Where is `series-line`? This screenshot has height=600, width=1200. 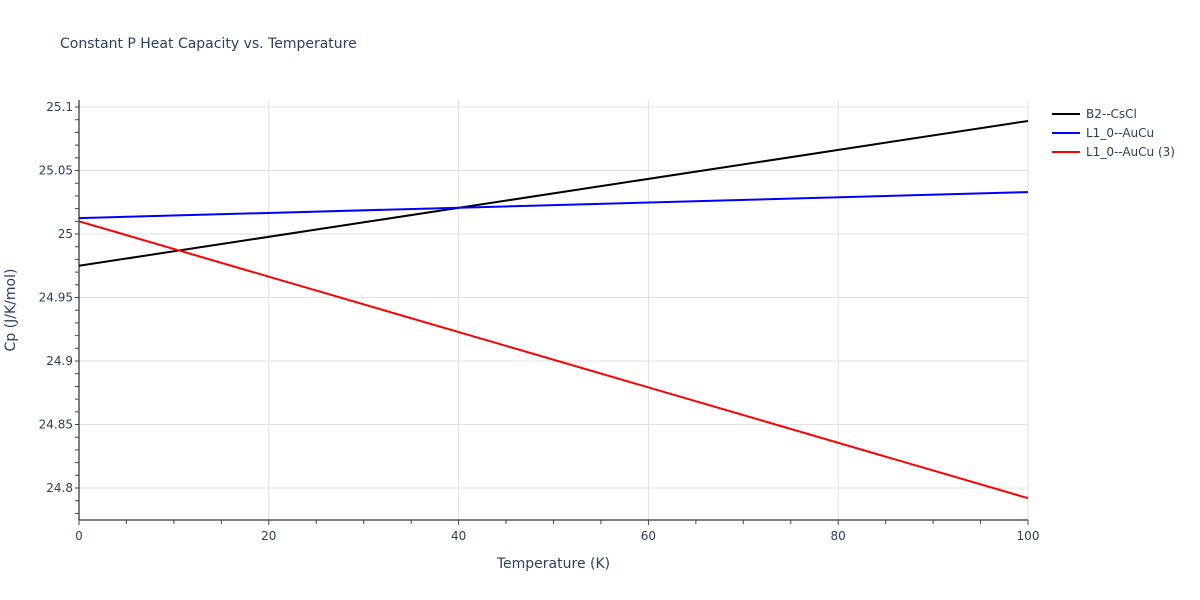
series-line is located at coordinates (553, 205).